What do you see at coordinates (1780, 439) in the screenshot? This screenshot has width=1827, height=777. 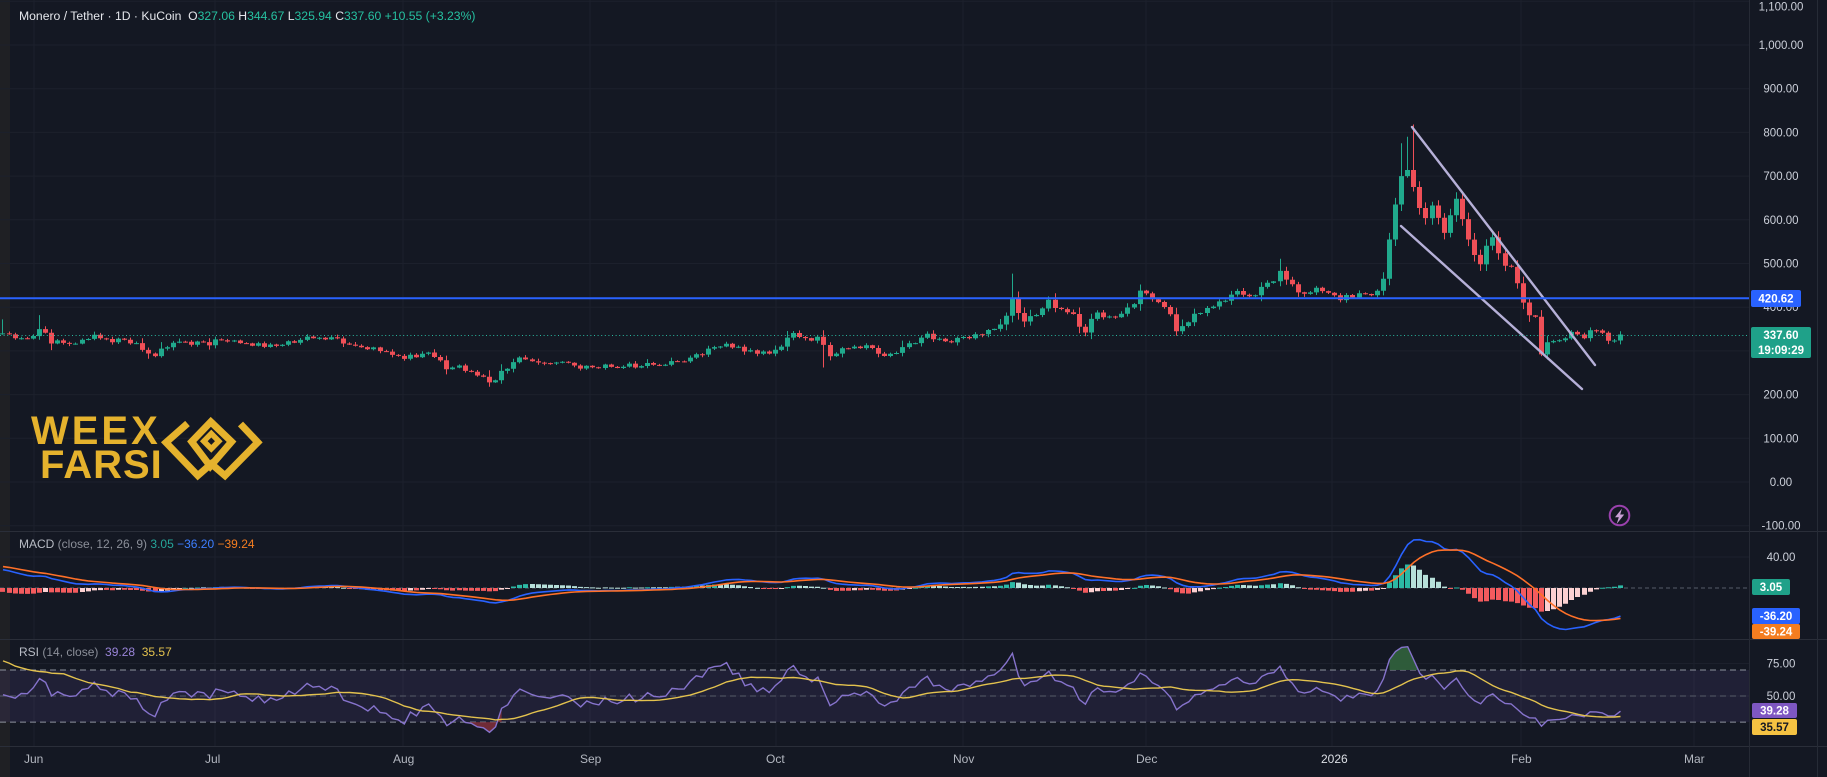 I see `svg-text: 100.00` at bounding box center [1780, 439].